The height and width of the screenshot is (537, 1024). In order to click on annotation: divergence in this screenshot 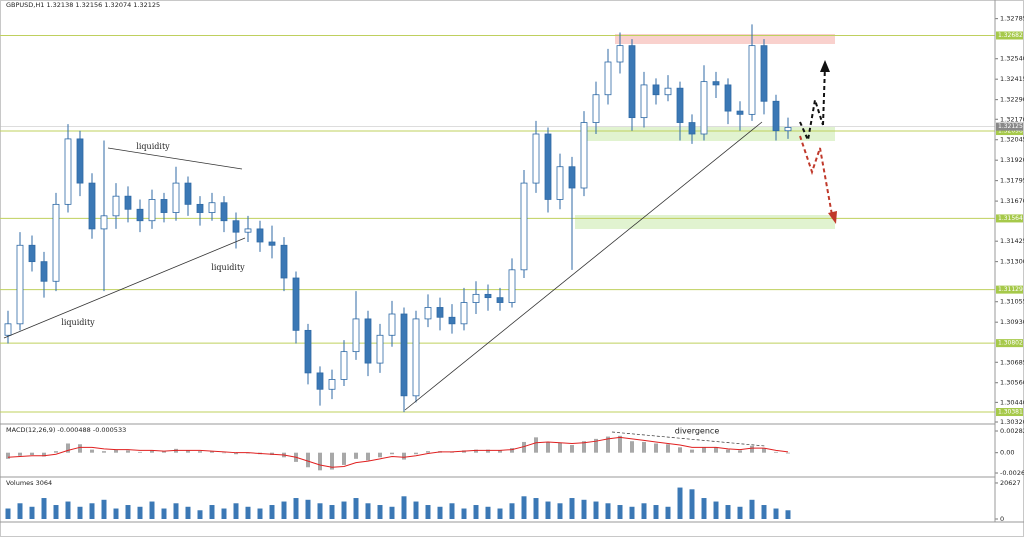, I will do `click(697, 431)`.